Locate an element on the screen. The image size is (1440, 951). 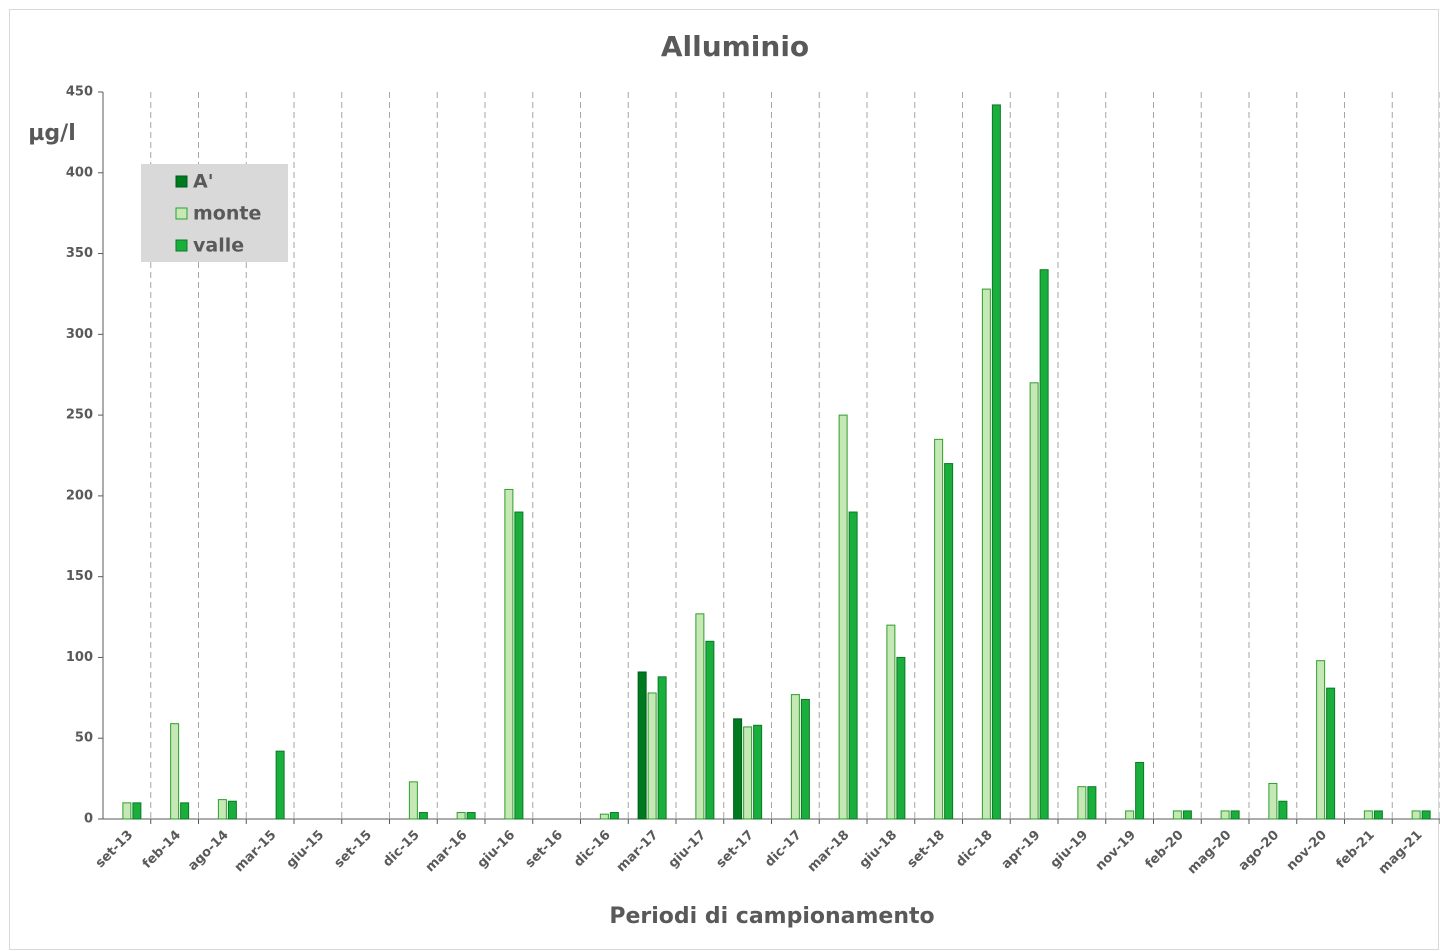
legend-label: monte is located at coordinates (227, 214).